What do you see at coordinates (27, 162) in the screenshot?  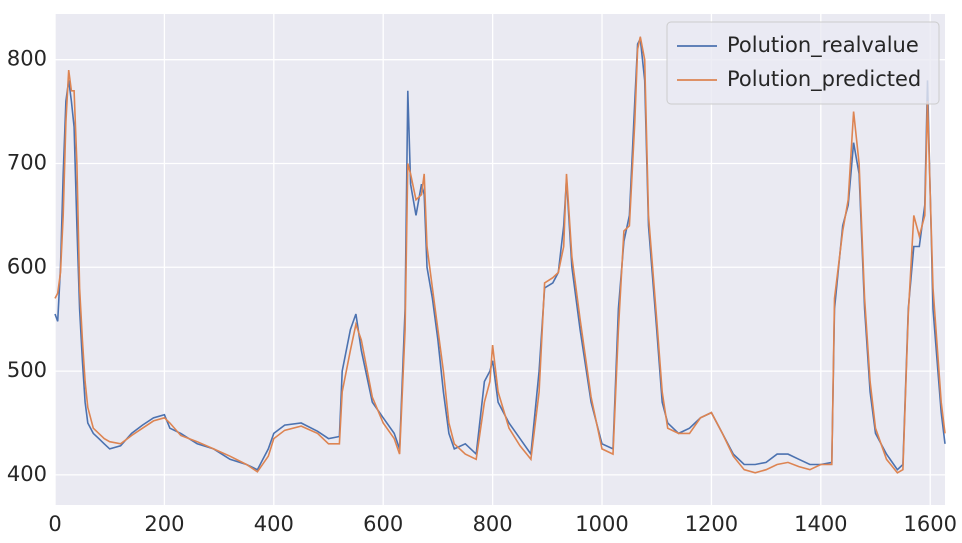 I see `y-tick-label: 700` at bounding box center [27, 162].